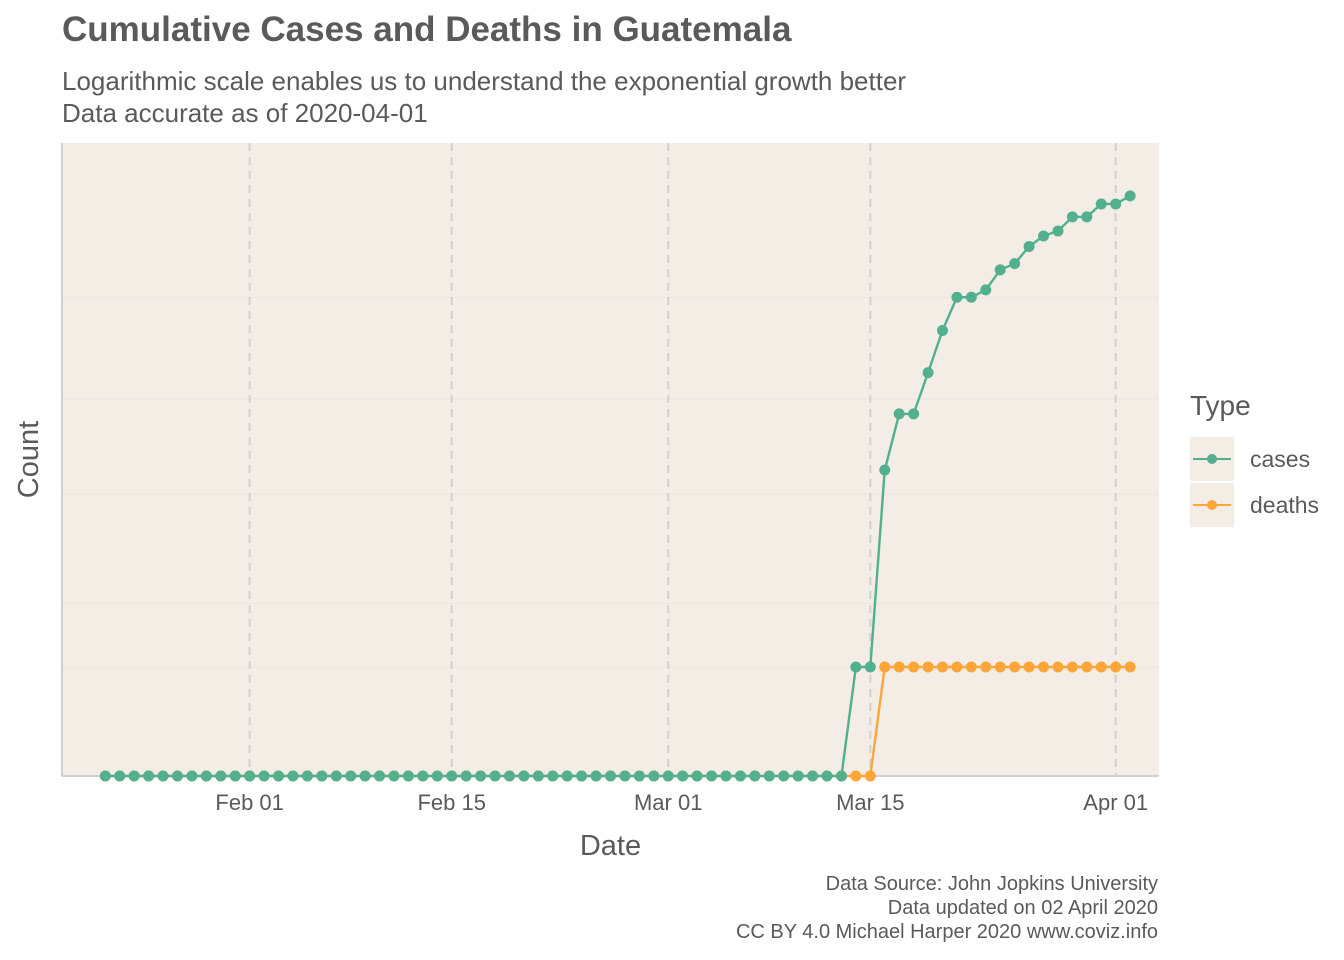  What do you see at coordinates (427, 29) in the screenshot?
I see `chart-title: Cumulative Cases and Deaths in Guatemala` at bounding box center [427, 29].